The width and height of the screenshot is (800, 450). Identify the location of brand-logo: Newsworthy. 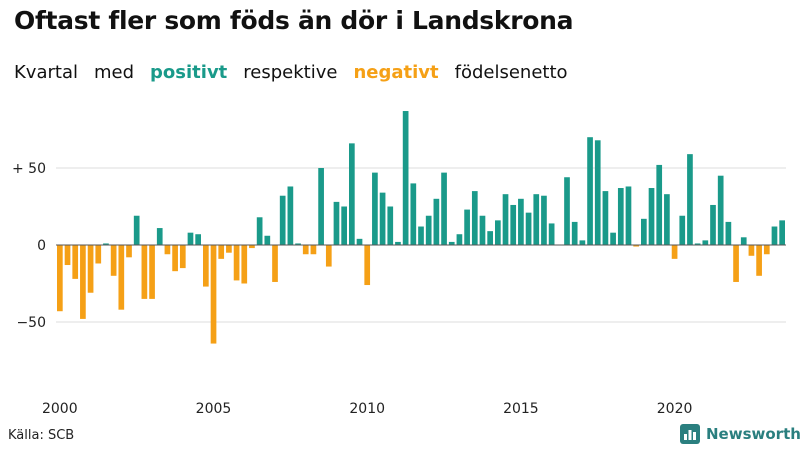
(740, 434).